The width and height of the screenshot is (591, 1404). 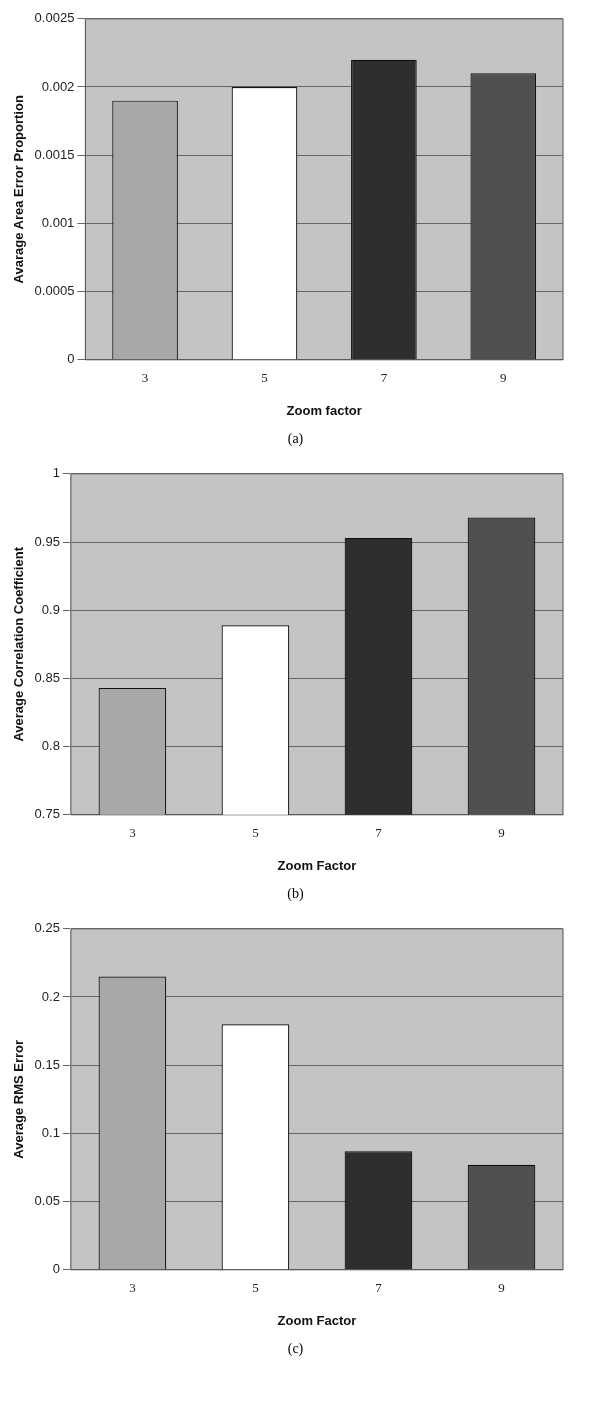 What do you see at coordinates (295, 894) in the screenshot?
I see `text: (b)` at bounding box center [295, 894].